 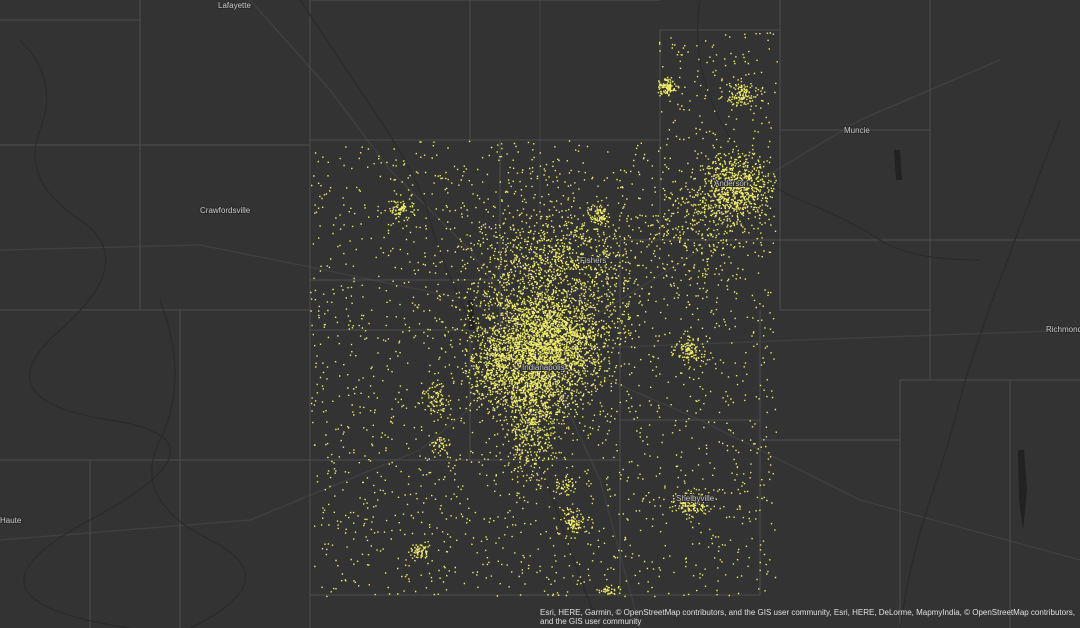 What do you see at coordinates (1063, 329) in the screenshot?
I see `place-label: Richmond` at bounding box center [1063, 329].